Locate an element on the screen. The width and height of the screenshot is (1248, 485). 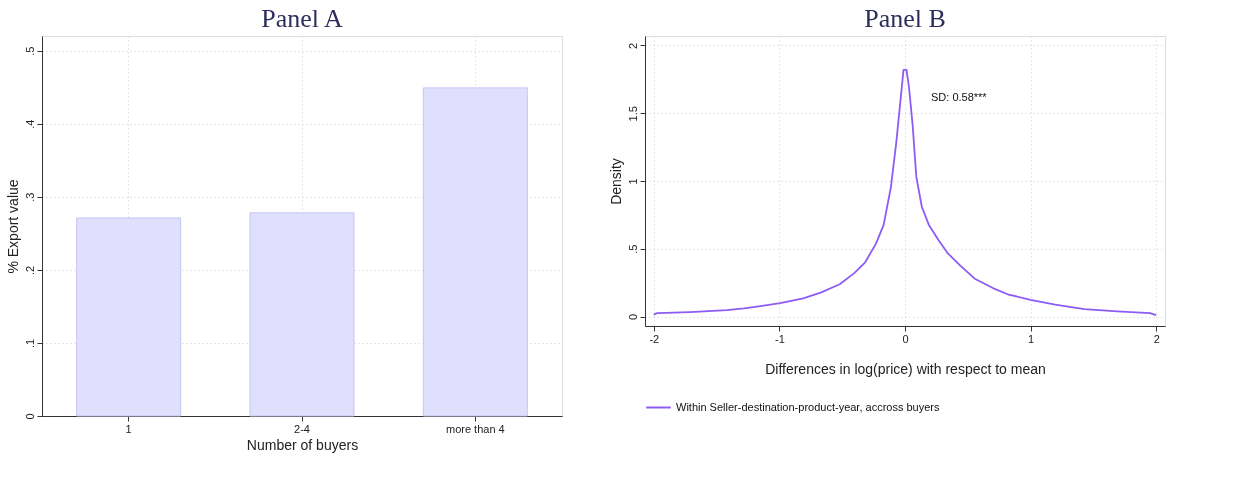
chart-title: Panel A is located at coordinates (302, 18).